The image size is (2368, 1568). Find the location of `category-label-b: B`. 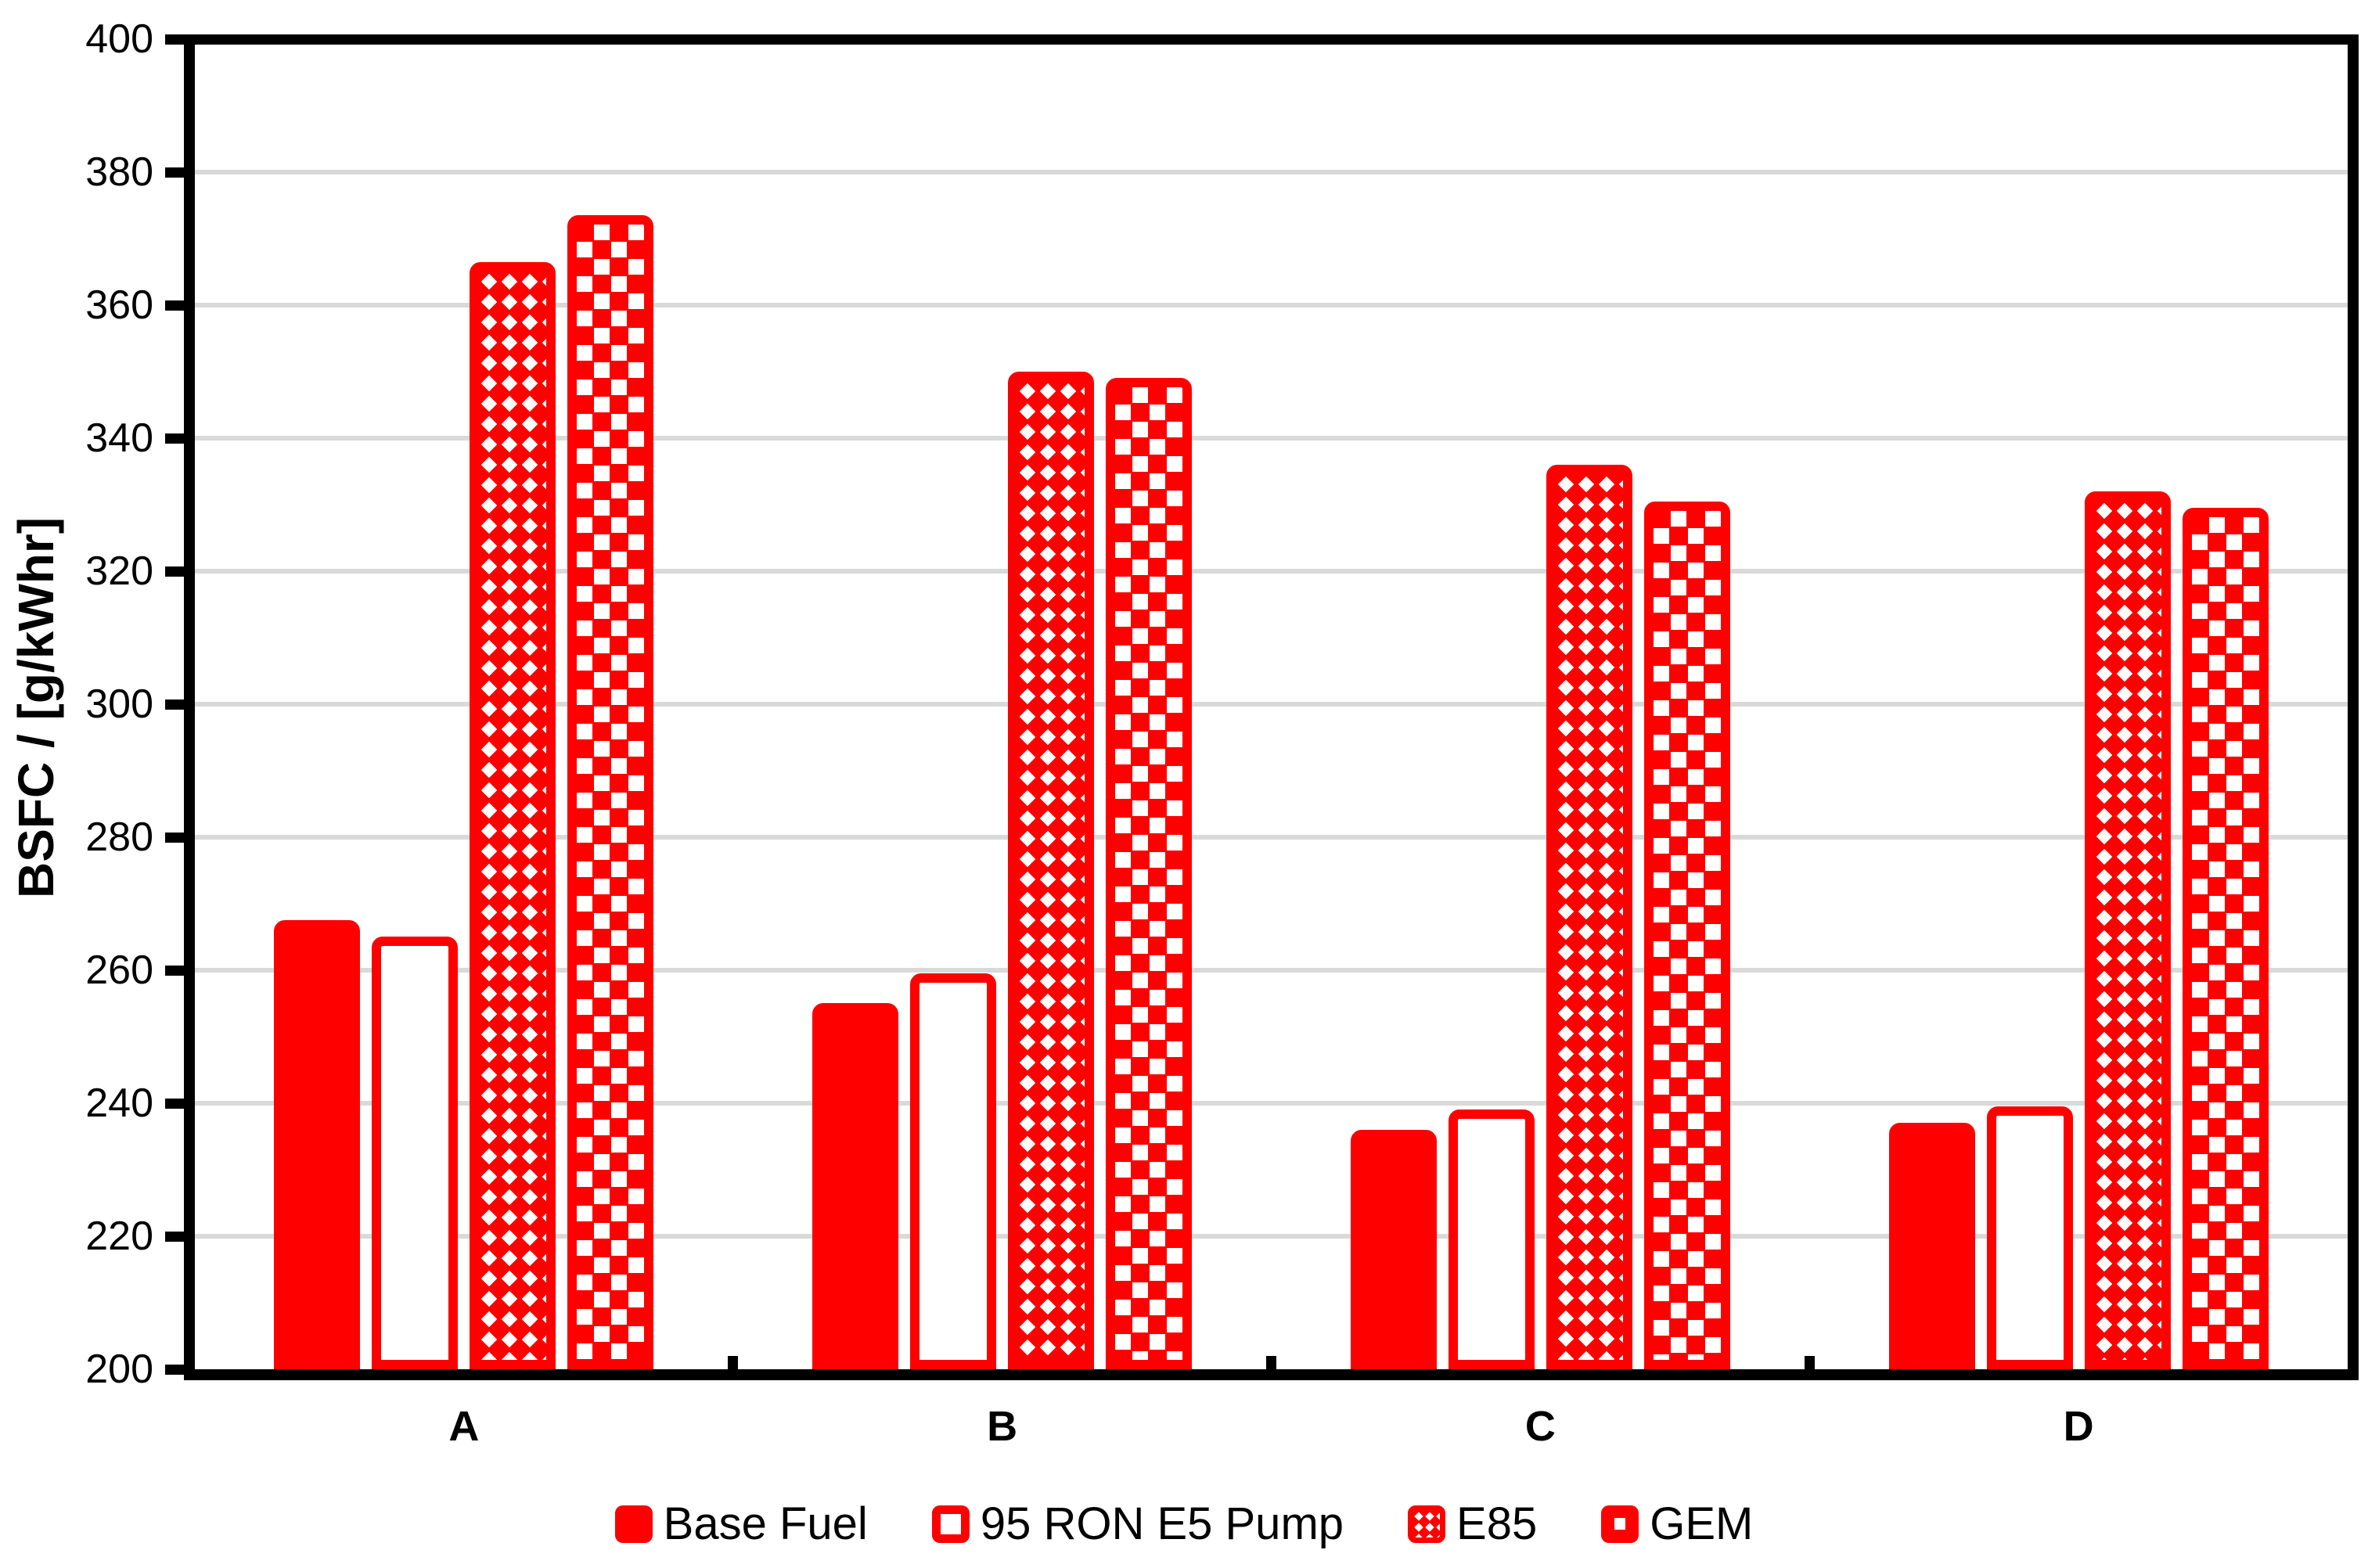

category-label-b: B is located at coordinates (1003, 1427).